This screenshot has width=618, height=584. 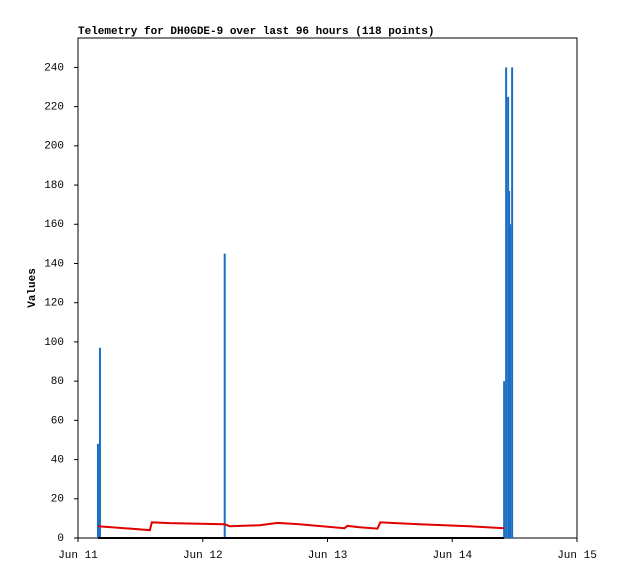 What do you see at coordinates (33, 288) in the screenshot?
I see `y-axis-label: Values` at bounding box center [33, 288].